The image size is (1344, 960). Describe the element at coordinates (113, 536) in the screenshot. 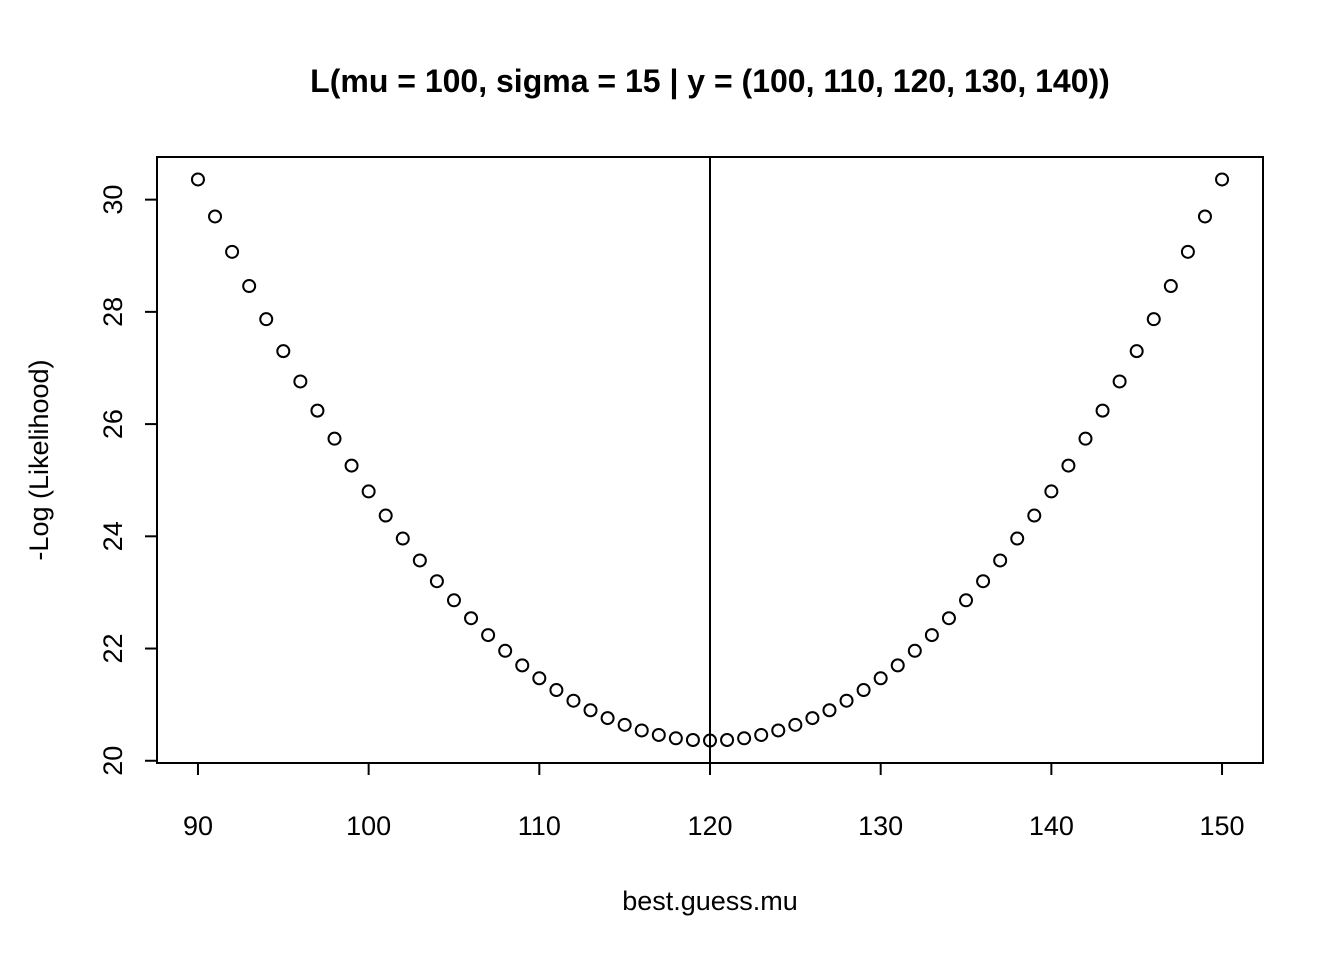

I see `y-tick-label: 24` at that location.